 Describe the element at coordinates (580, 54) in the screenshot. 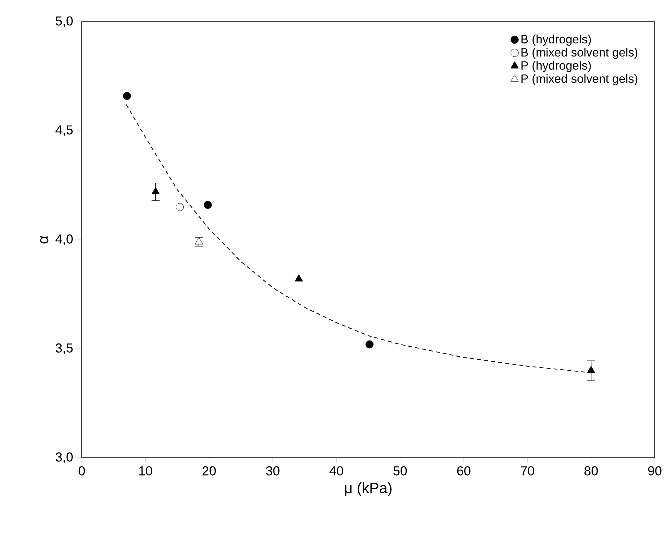

I see `legend-label: B (mixed solvent gels)` at that location.